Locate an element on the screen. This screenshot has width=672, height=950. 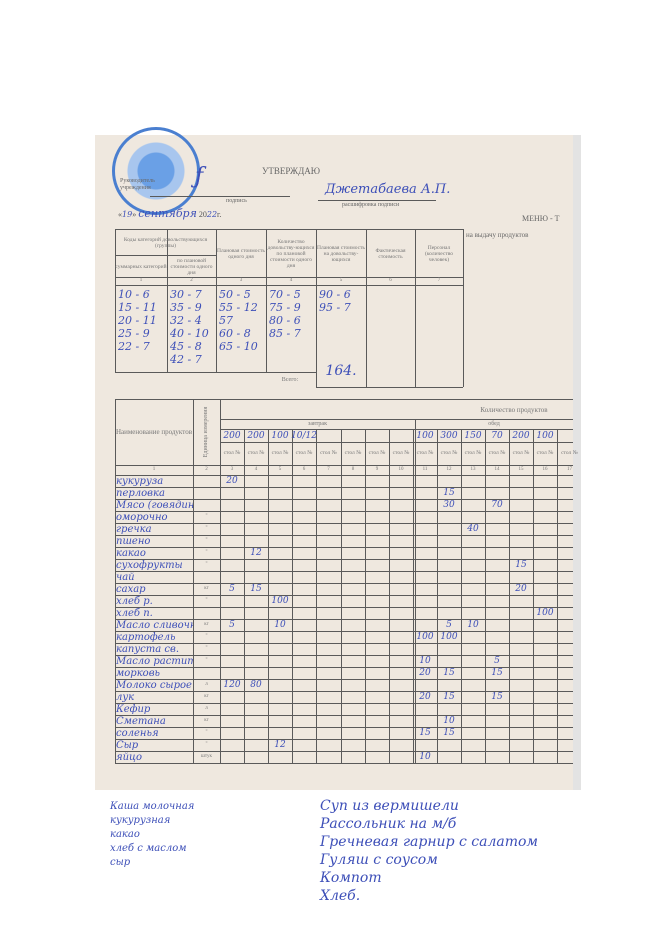
lunch-dish: Рассольник на м/б is located at coordinates (388, 824).